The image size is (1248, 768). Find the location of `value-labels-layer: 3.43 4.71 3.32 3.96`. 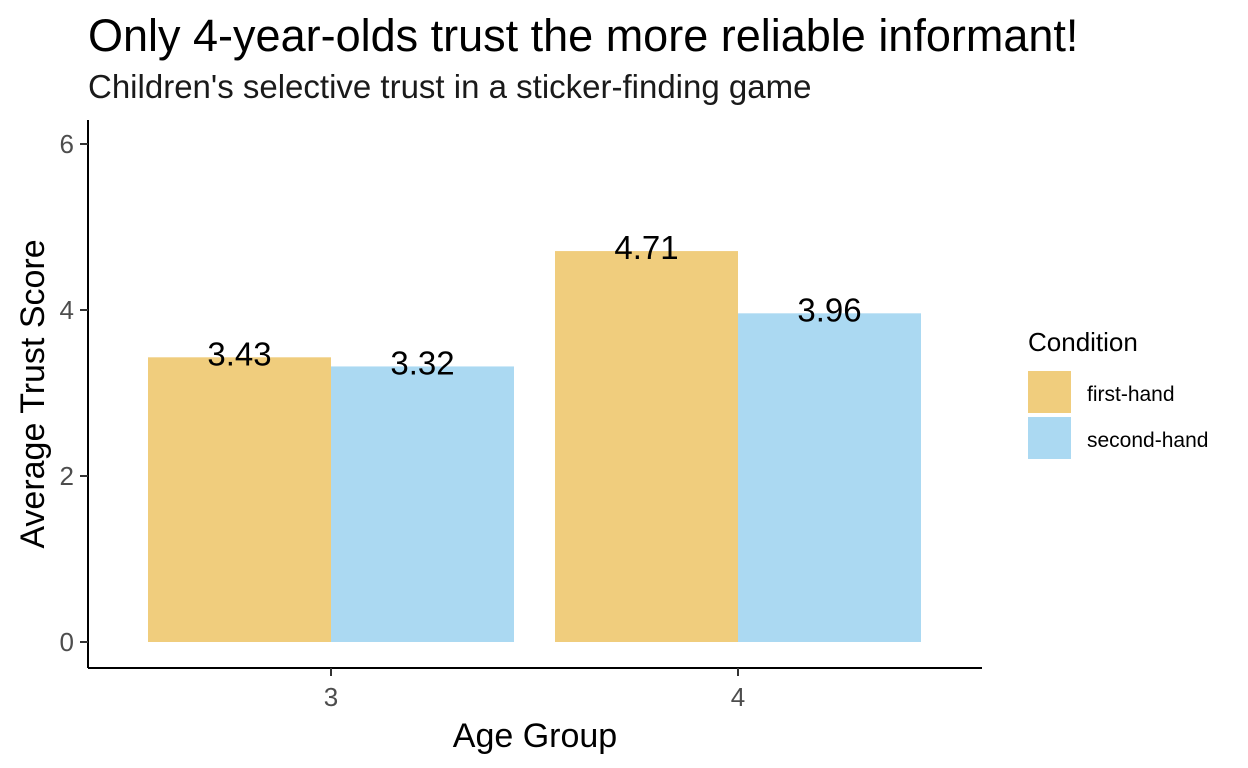

value-labels-layer: 3.43 4.71 3.32 3.96 is located at coordinates (534, 305).